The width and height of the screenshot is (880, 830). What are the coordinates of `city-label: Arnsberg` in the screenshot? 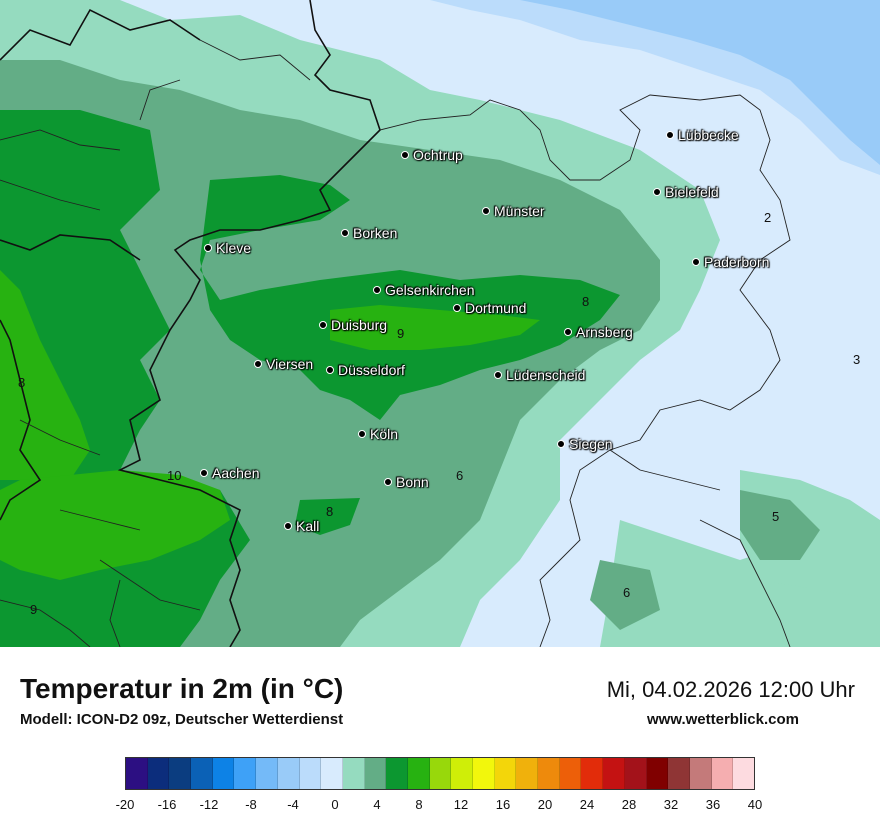 It's located at (604, 332).